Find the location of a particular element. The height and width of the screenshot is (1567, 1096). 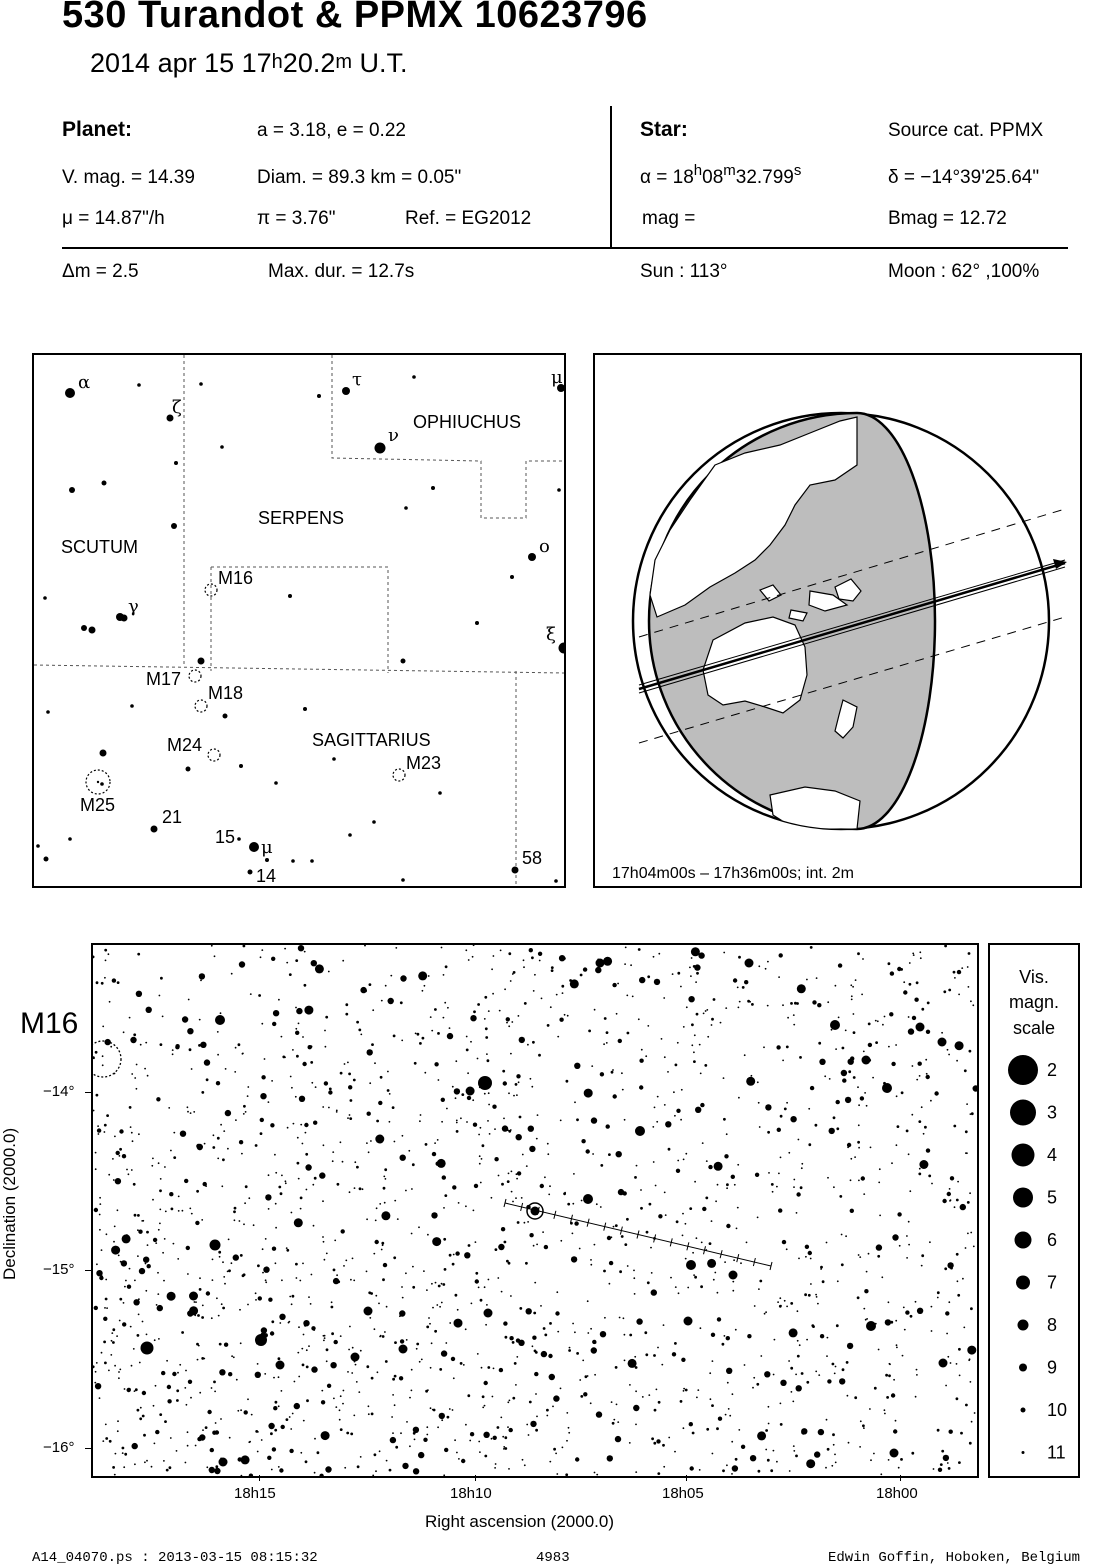

star-ra-seconds: 32.799 is located at coordinates (764, 177).